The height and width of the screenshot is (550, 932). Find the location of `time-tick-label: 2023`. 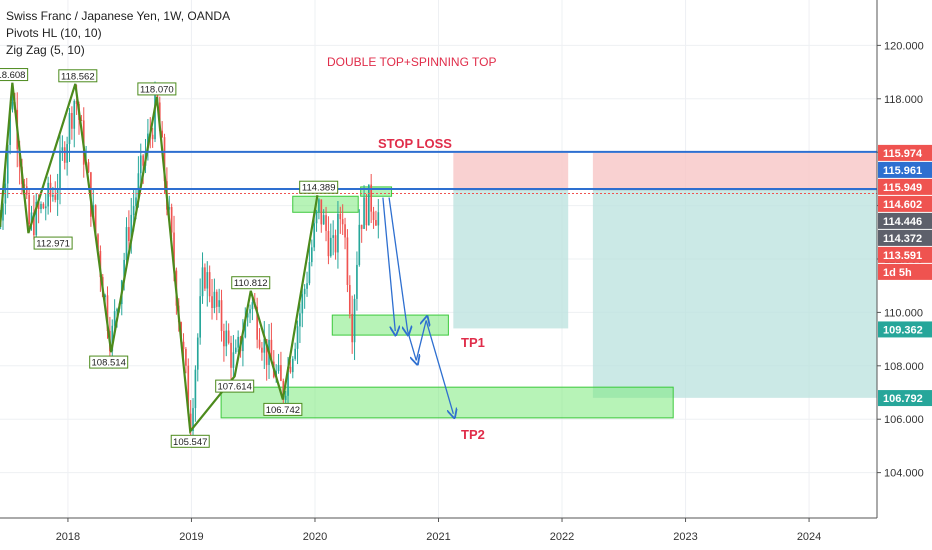

time-tick-label: 2023 is located at coordinates (685, 537).